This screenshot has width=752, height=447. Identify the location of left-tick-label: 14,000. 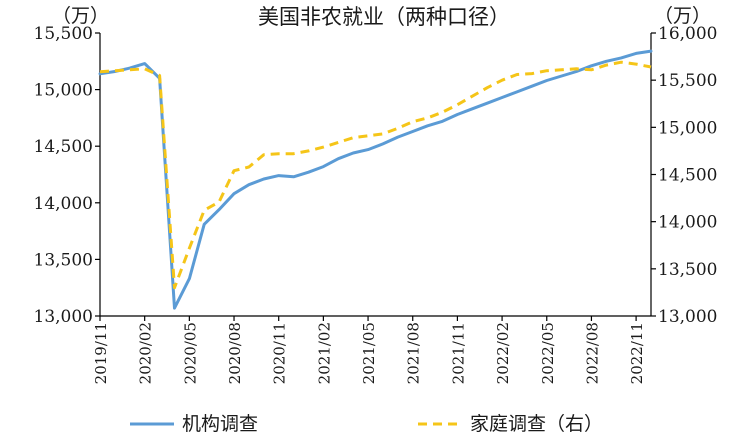
(63, 204).